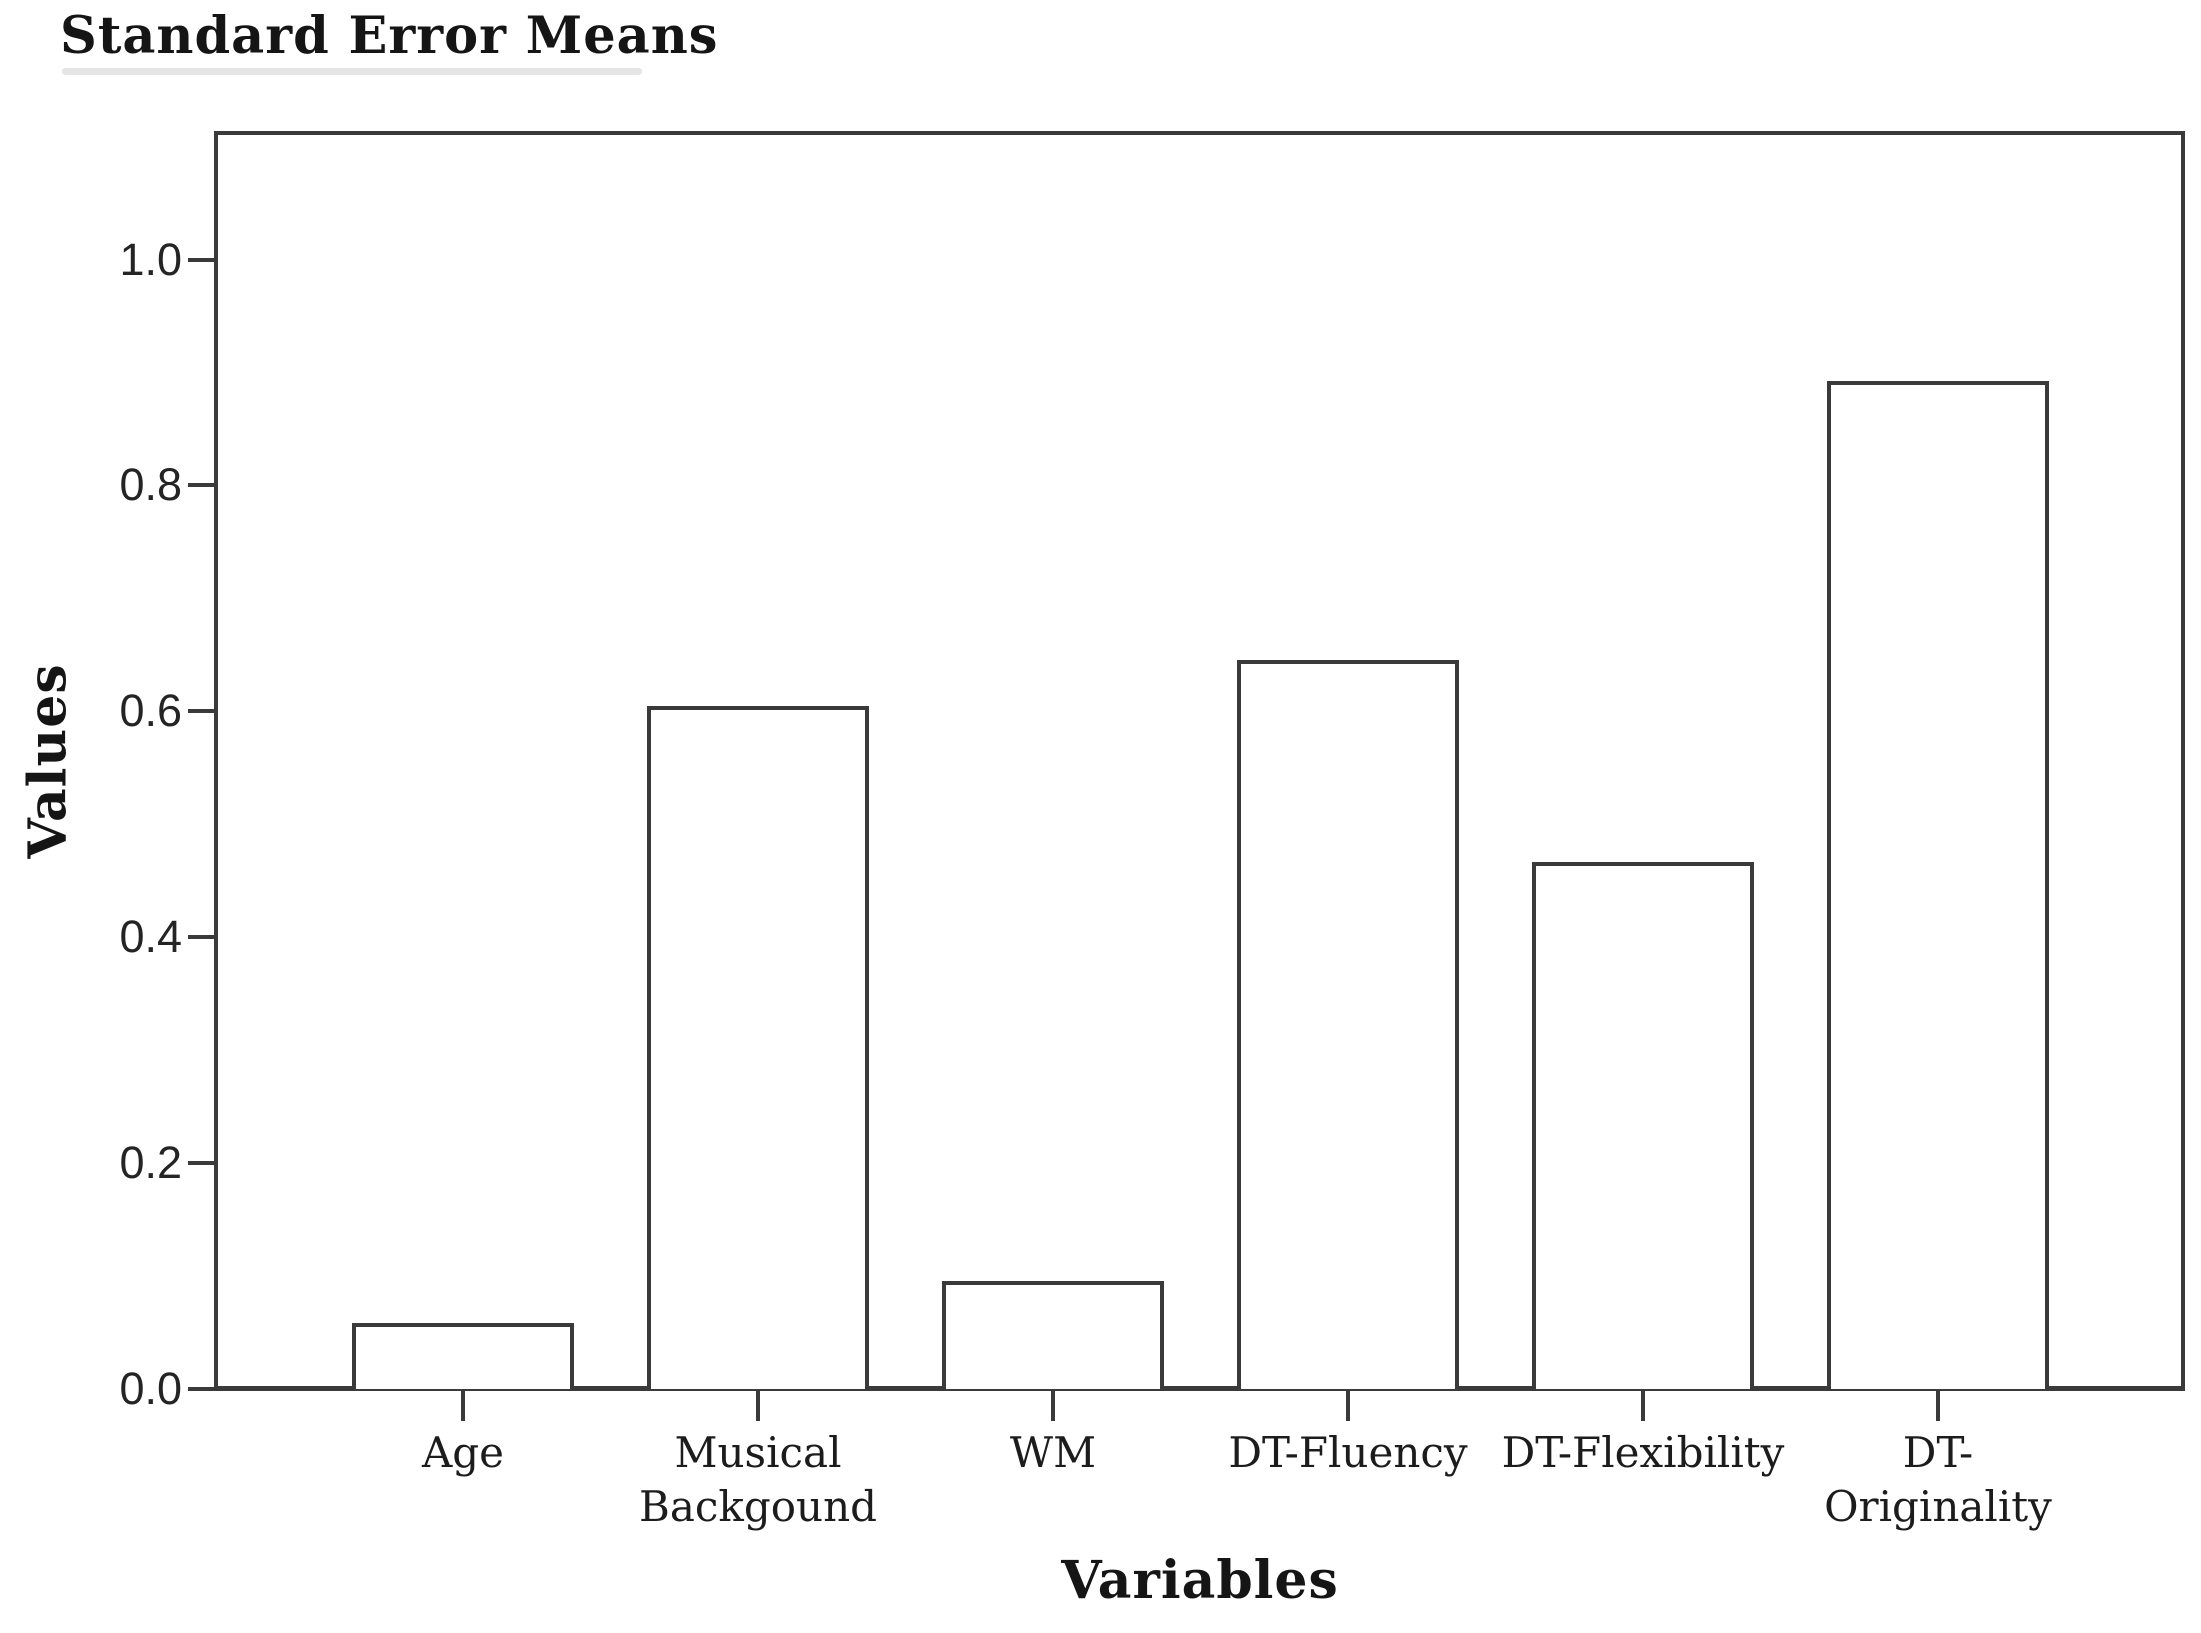  What do you see at coordinates (202, 1389) in the screenshot?
I see `y-tick-0.0` at bounding box center [202, 1389].